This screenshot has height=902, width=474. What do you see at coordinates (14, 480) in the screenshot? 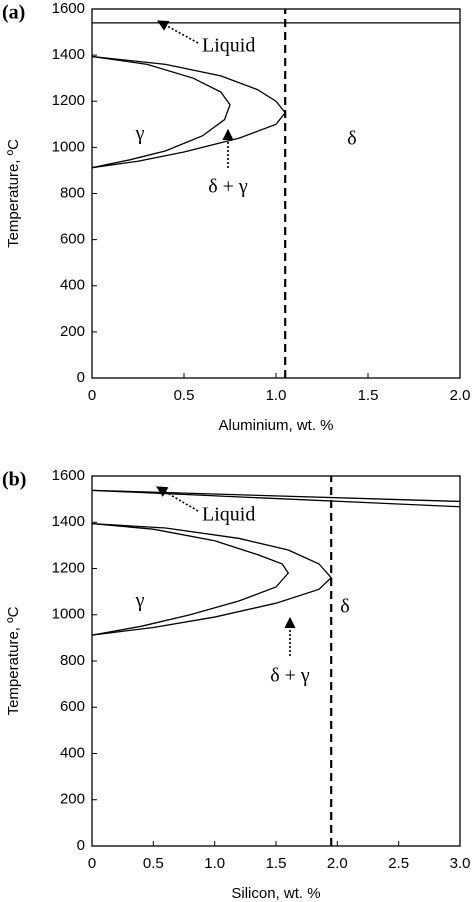
I see `panel-label: (b)` at bounding box center [14, 480].